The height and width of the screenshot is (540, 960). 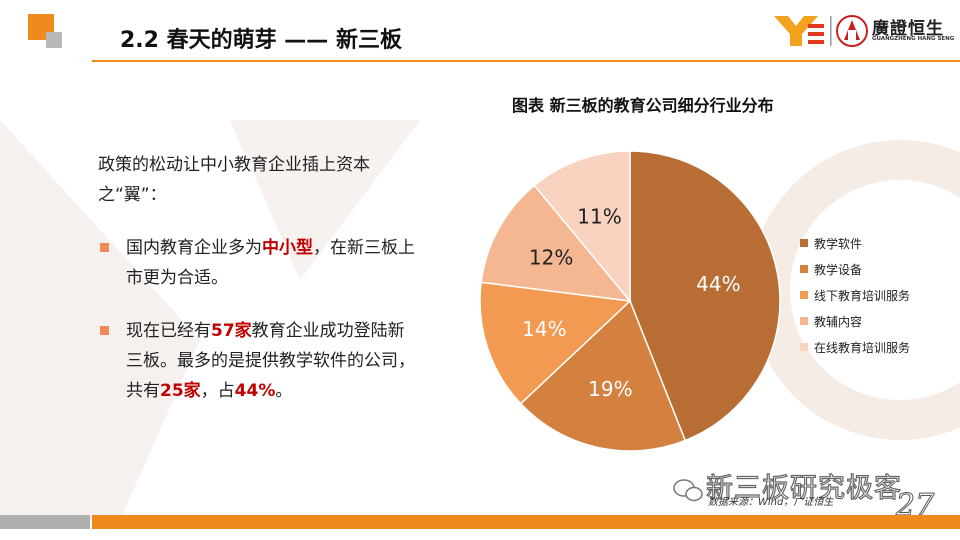 What do you see at coordinates (862, 348) in the screenshot?
I see `legend-label: 在线教育培训服务` at bounding box center [862, 348].